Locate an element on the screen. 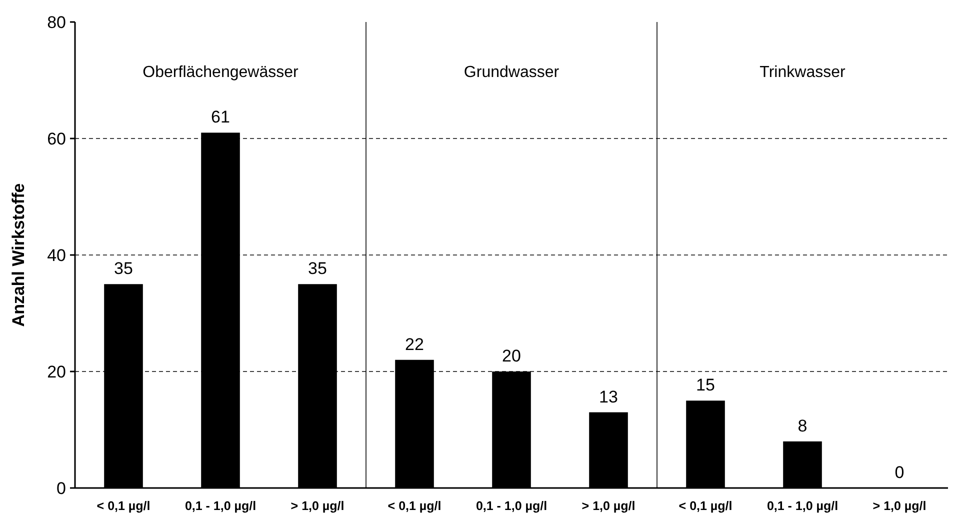 The height and width of the screenshot is (520, 953). data-label: 20 is located at coordinates (511, 356).